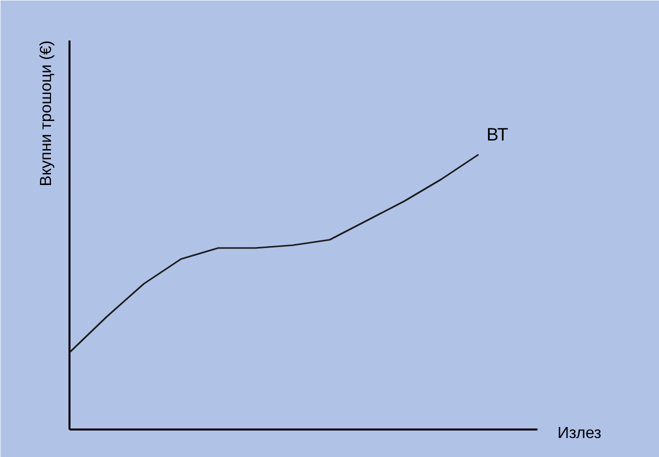  What do you see at coordinates (46, 113) in the screenshot?
I see `y-axis-title: Вкупни трошоци (€)` at bounding box center [46, 113].